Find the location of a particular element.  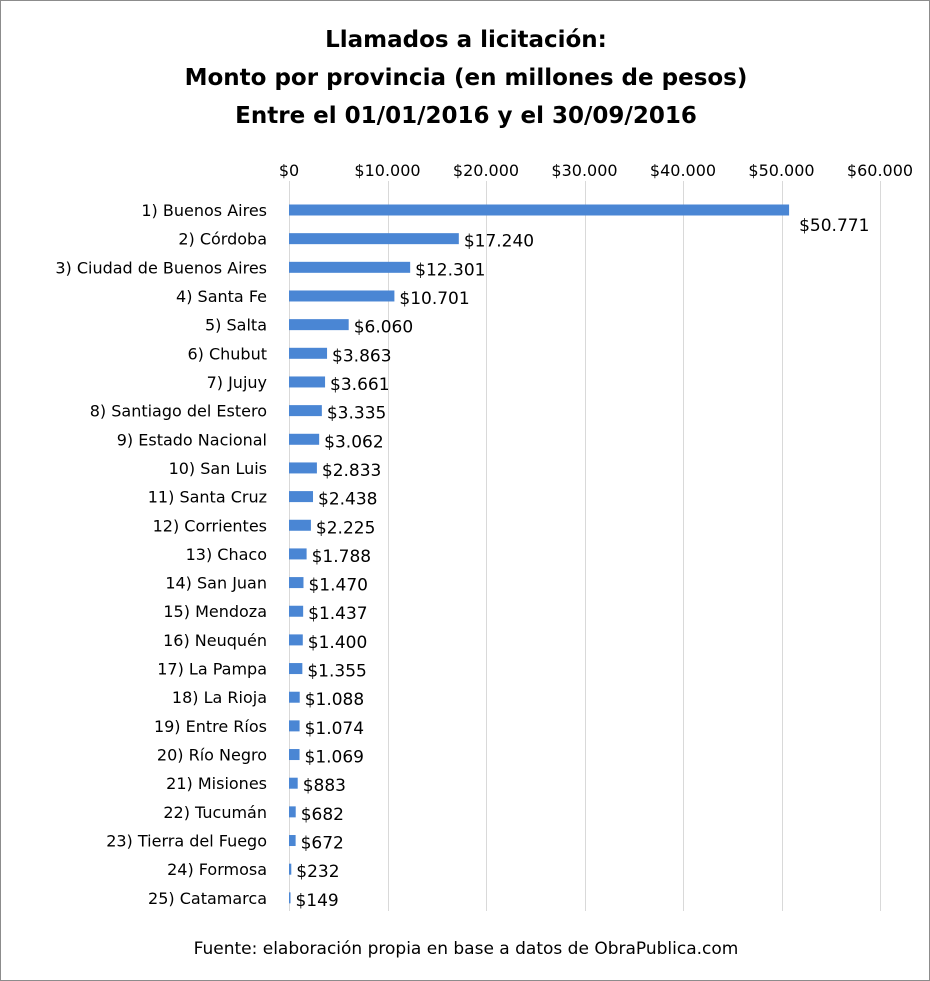

category-label: 7) Jujuy is located at coordinates (237, 382).